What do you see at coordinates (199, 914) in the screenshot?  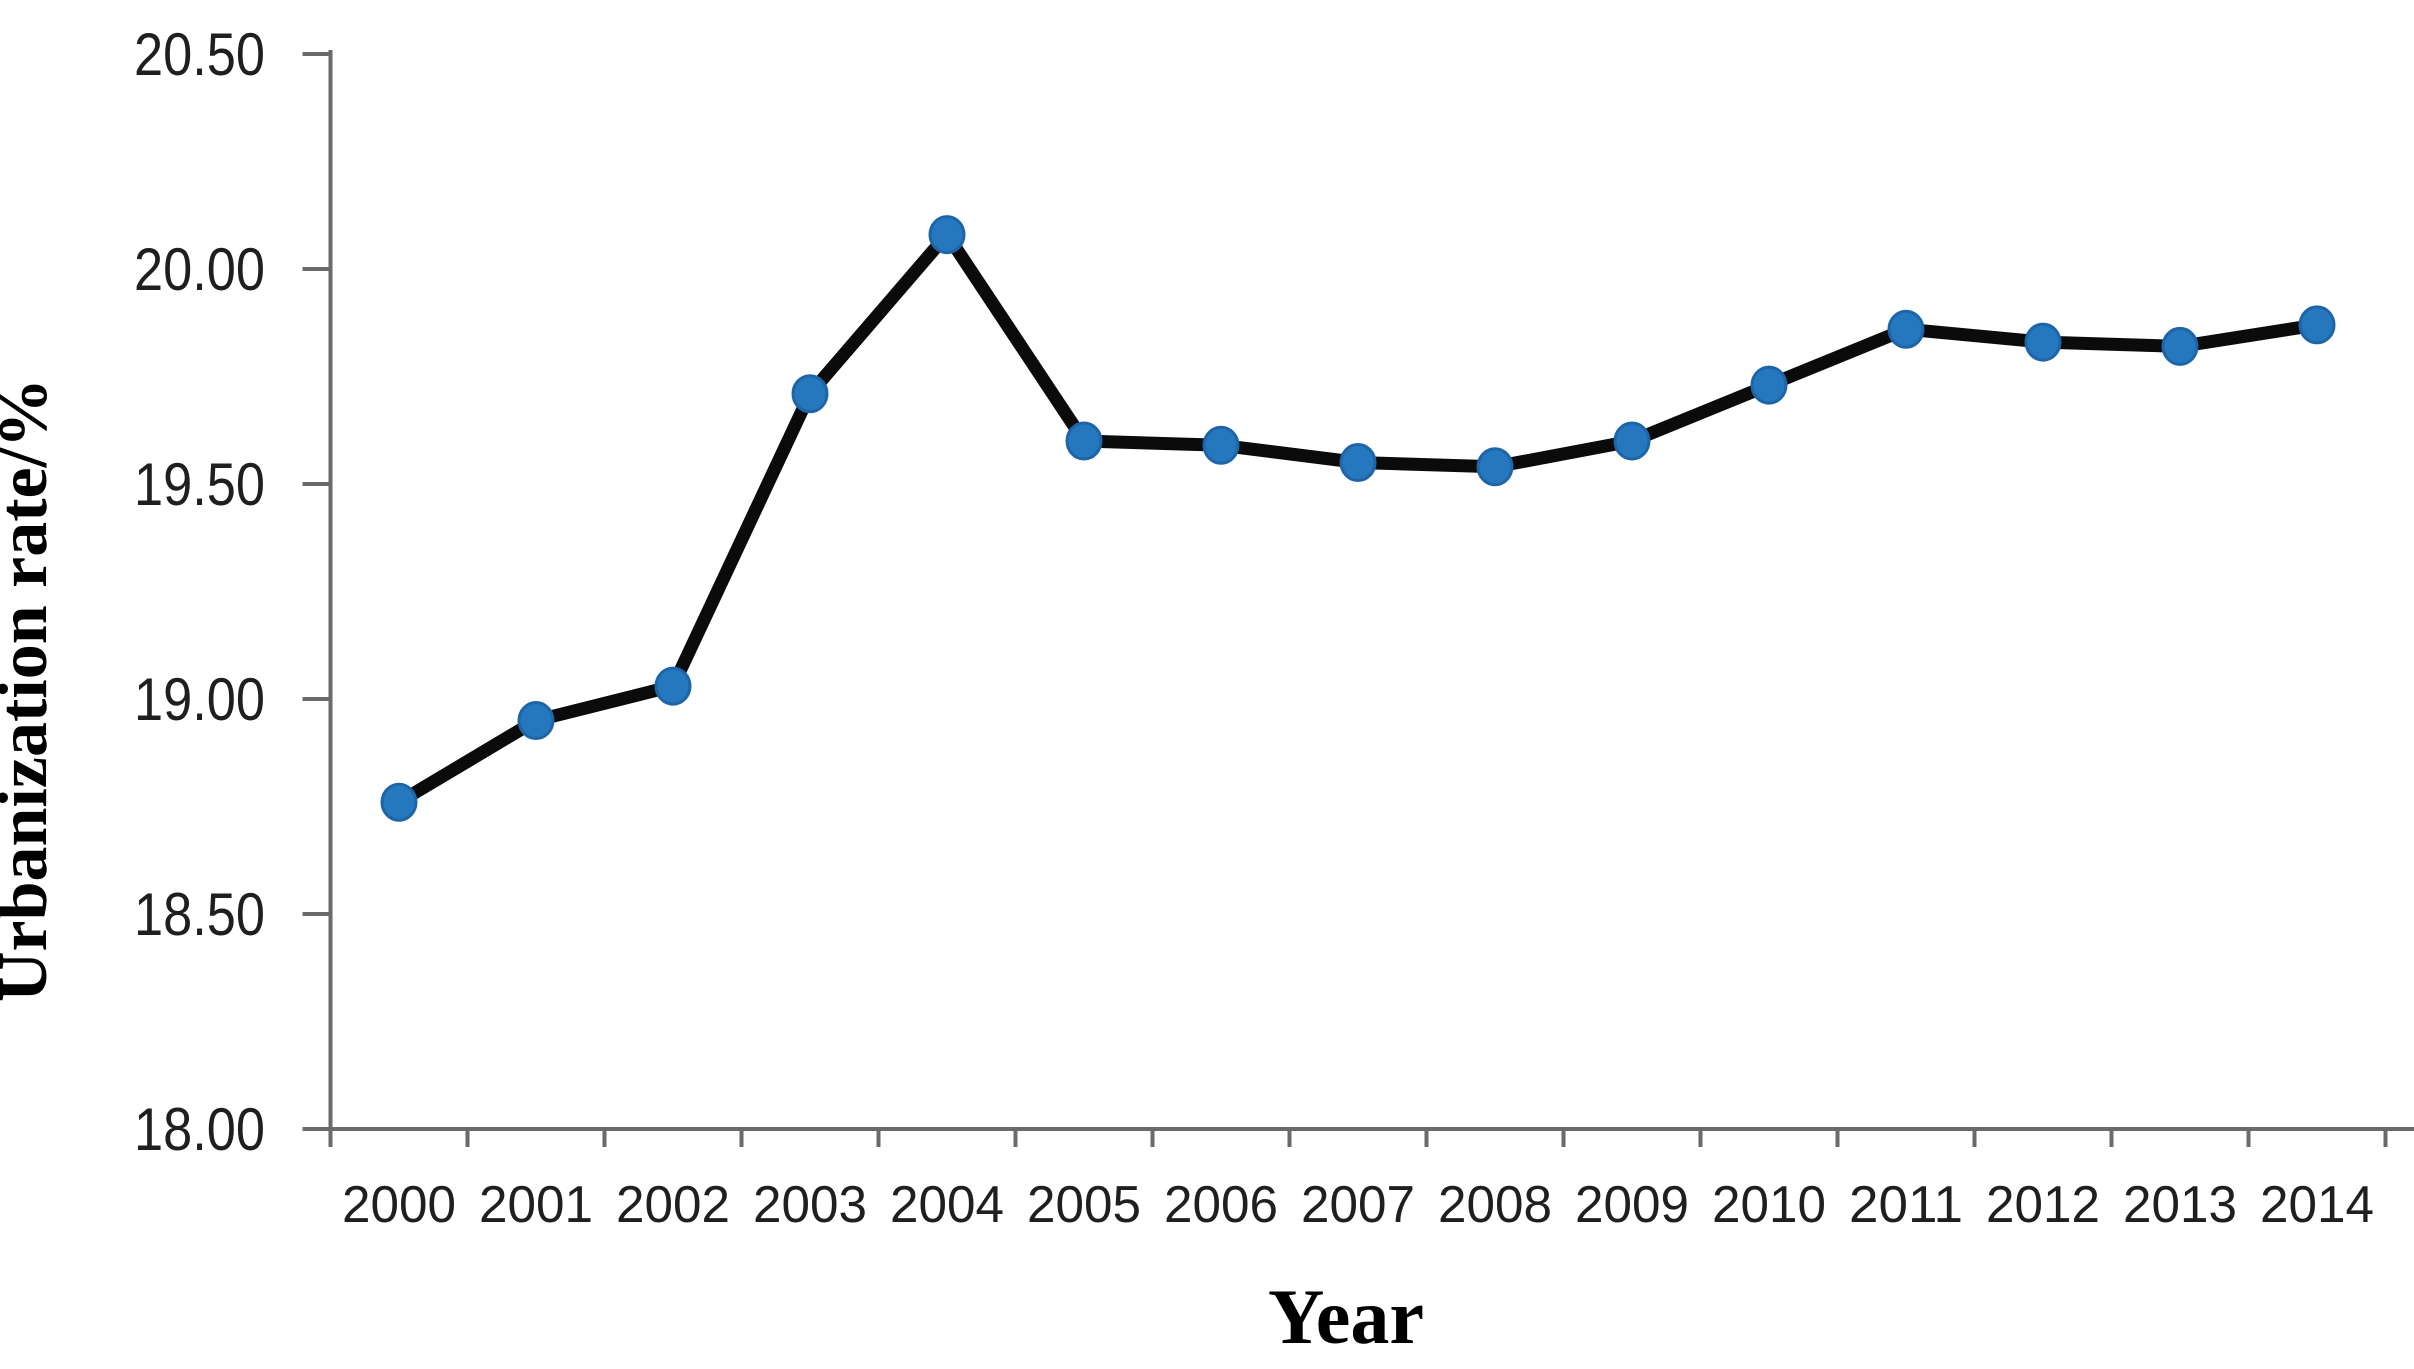 I see `y-tick-label: 18.50` at bounding box center [199, 914].